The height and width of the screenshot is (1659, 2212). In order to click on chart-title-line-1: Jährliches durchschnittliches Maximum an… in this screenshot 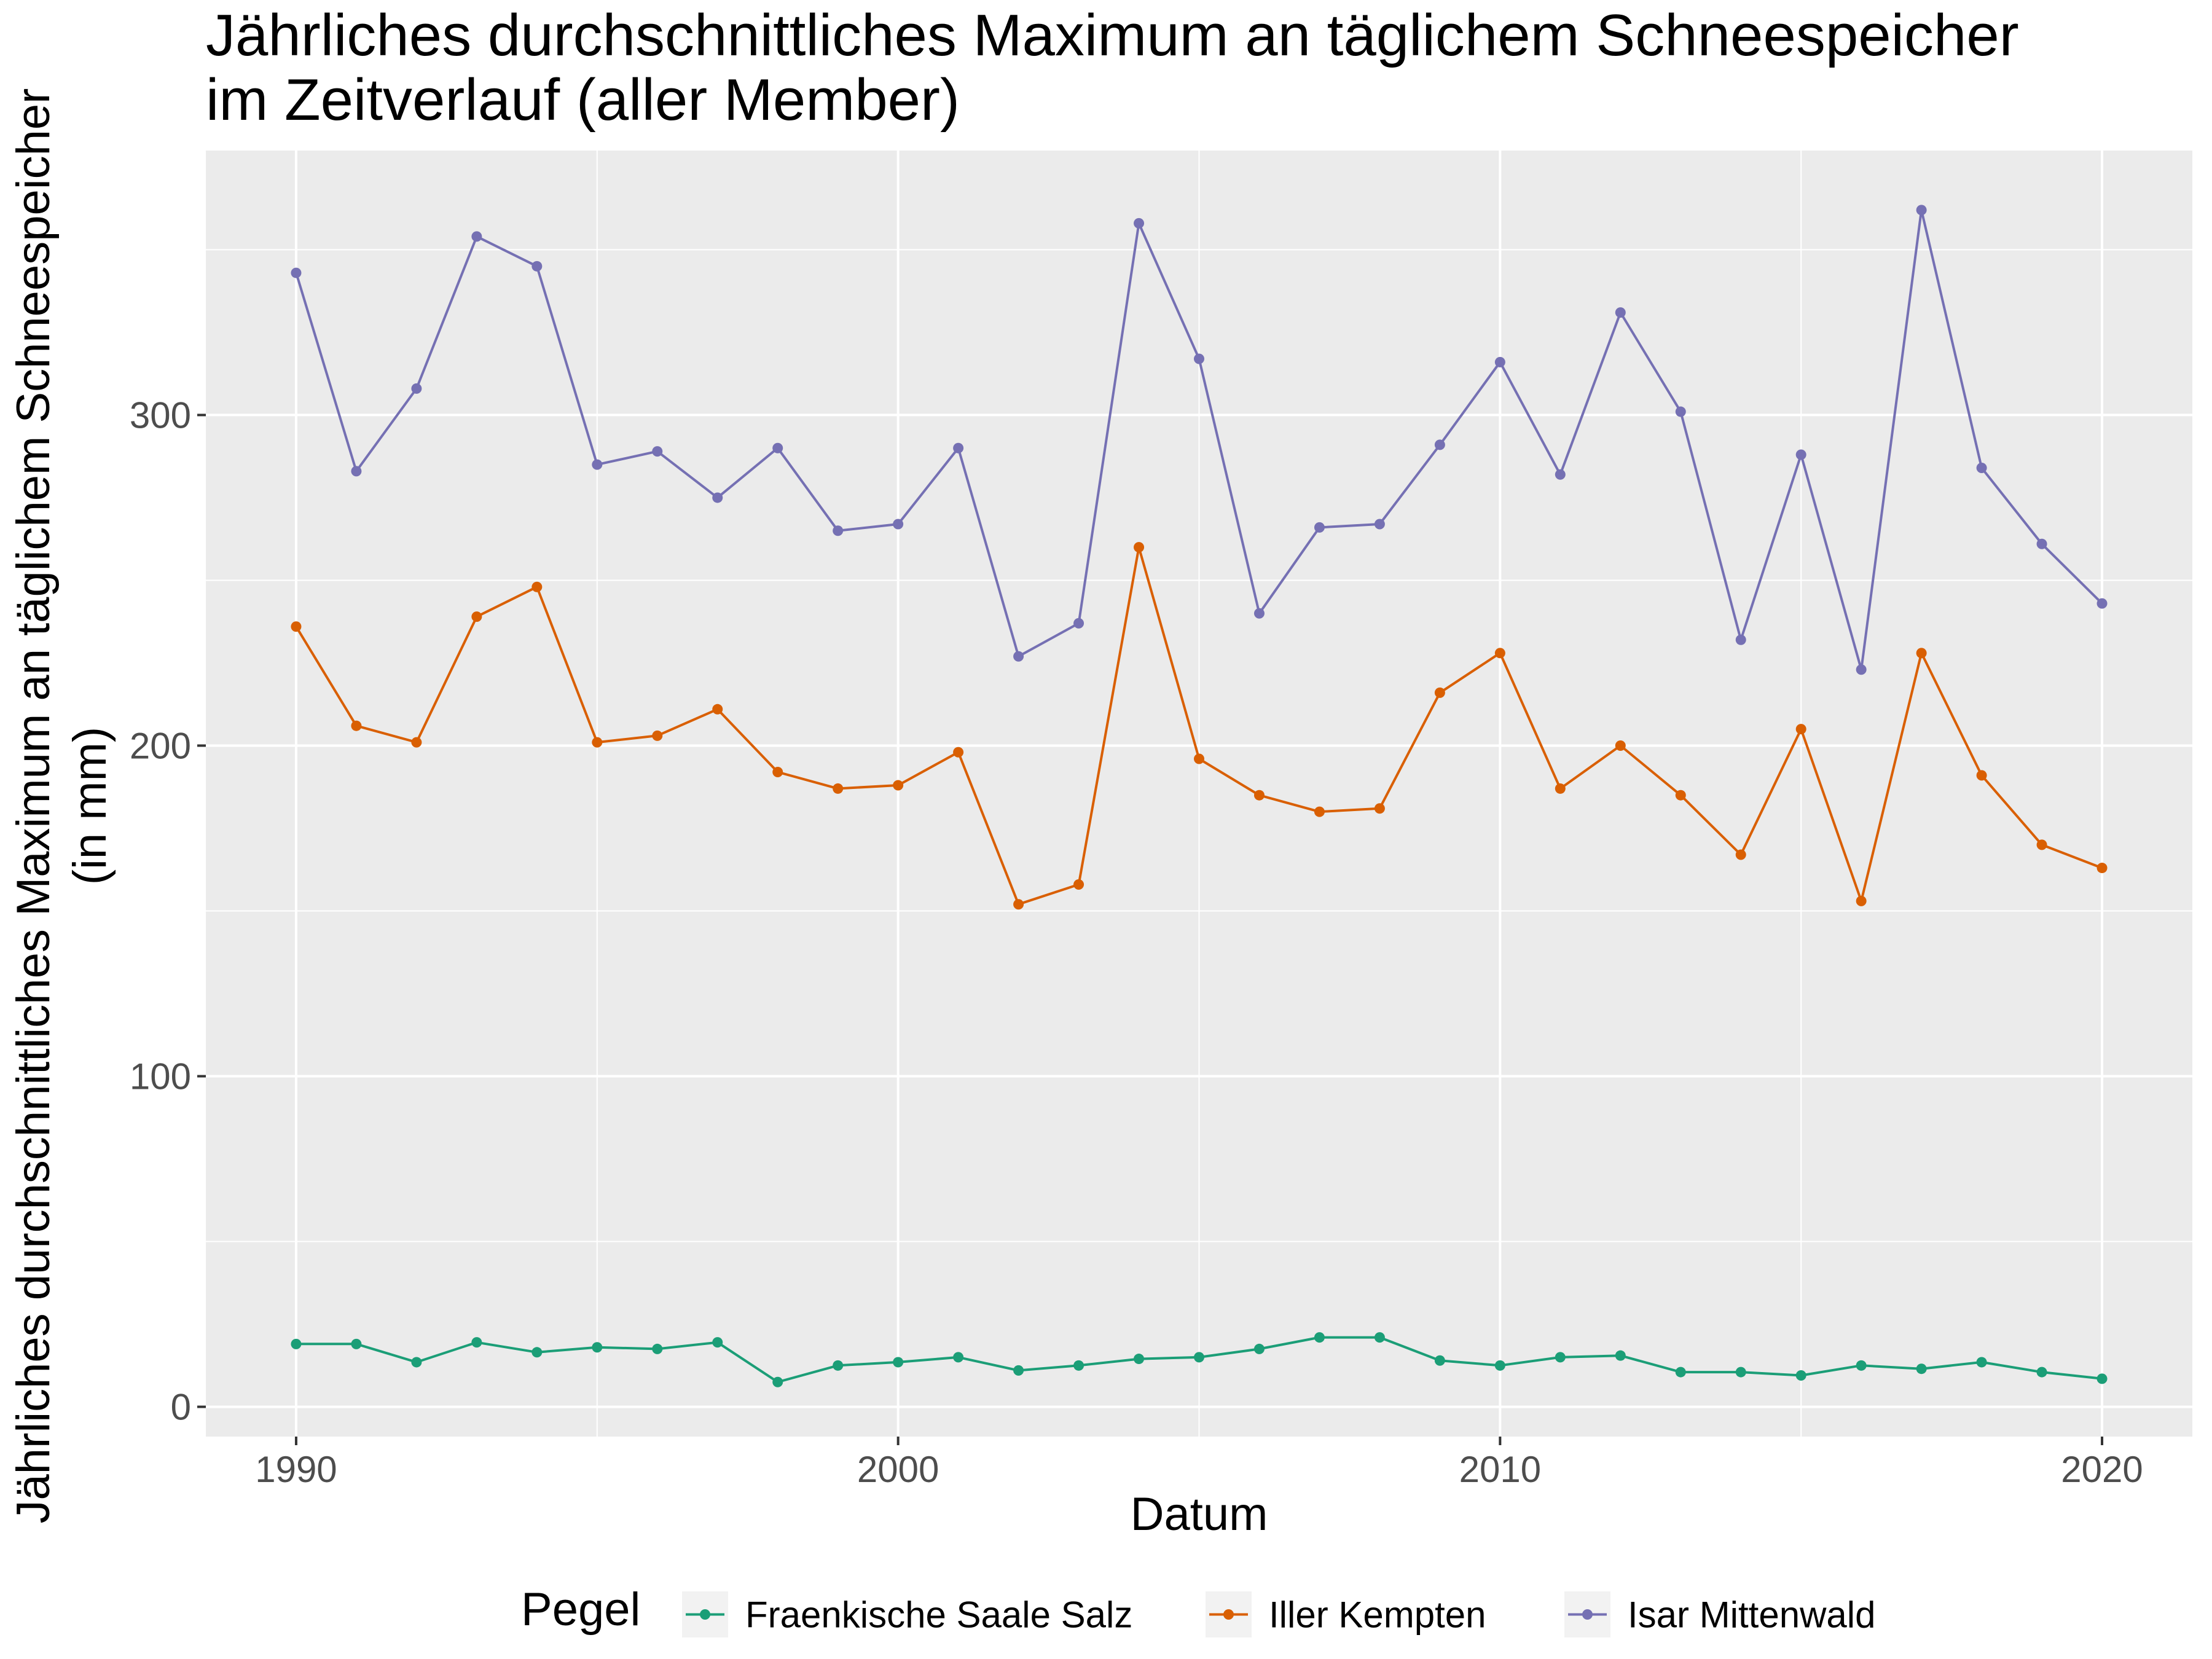, I will do `click(1112, 35)`.